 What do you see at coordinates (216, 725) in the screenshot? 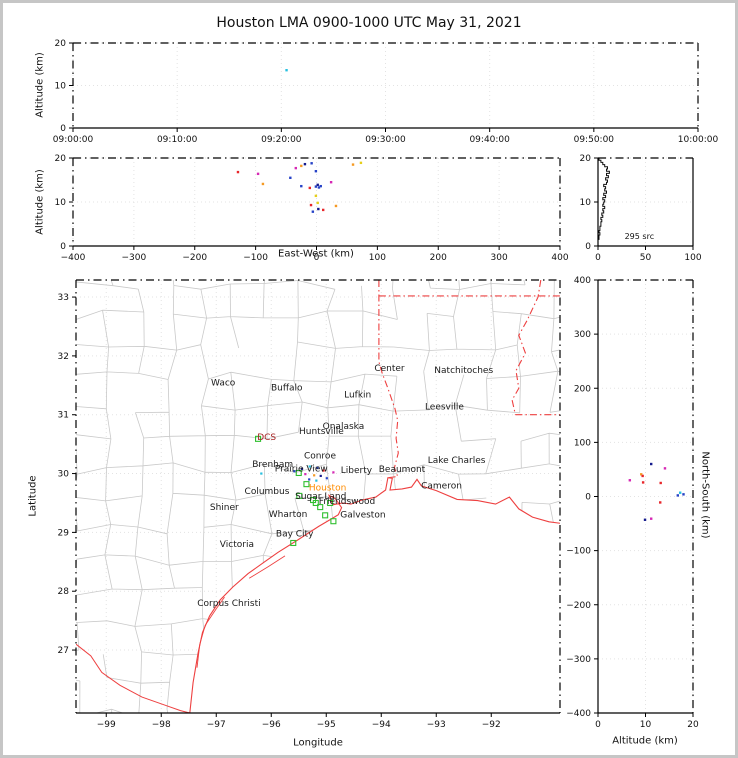
I see `tick-label: −97` at bounding box center [216, 725].